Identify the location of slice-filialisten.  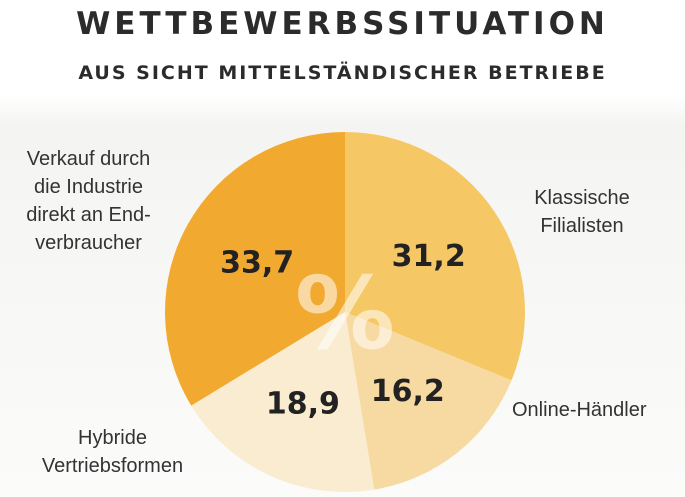
(435, 256).